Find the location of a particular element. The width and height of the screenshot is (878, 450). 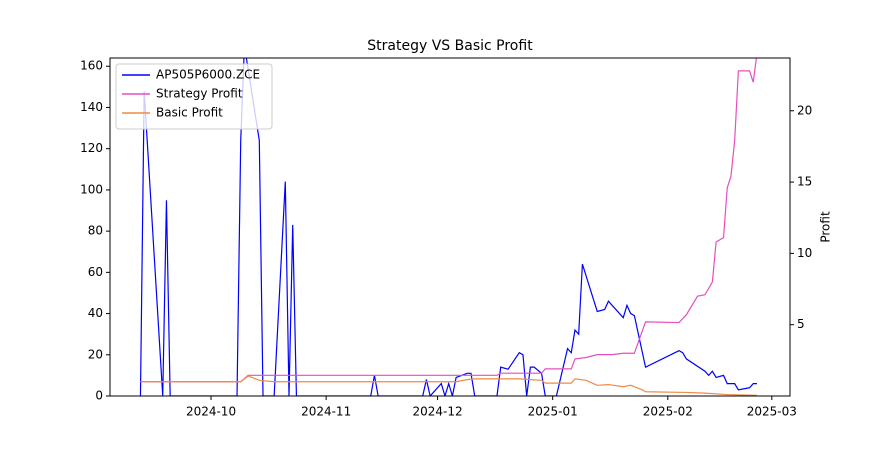

y-tick-label: 60 is located at coordinates (95, 272).